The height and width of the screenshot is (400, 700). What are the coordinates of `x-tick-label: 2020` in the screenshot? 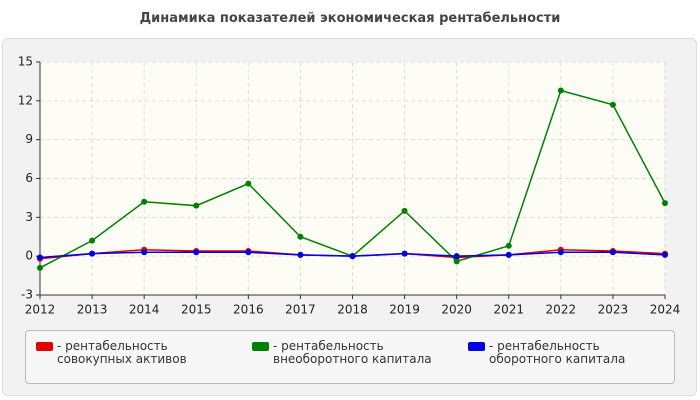 It's located at (456, 310).